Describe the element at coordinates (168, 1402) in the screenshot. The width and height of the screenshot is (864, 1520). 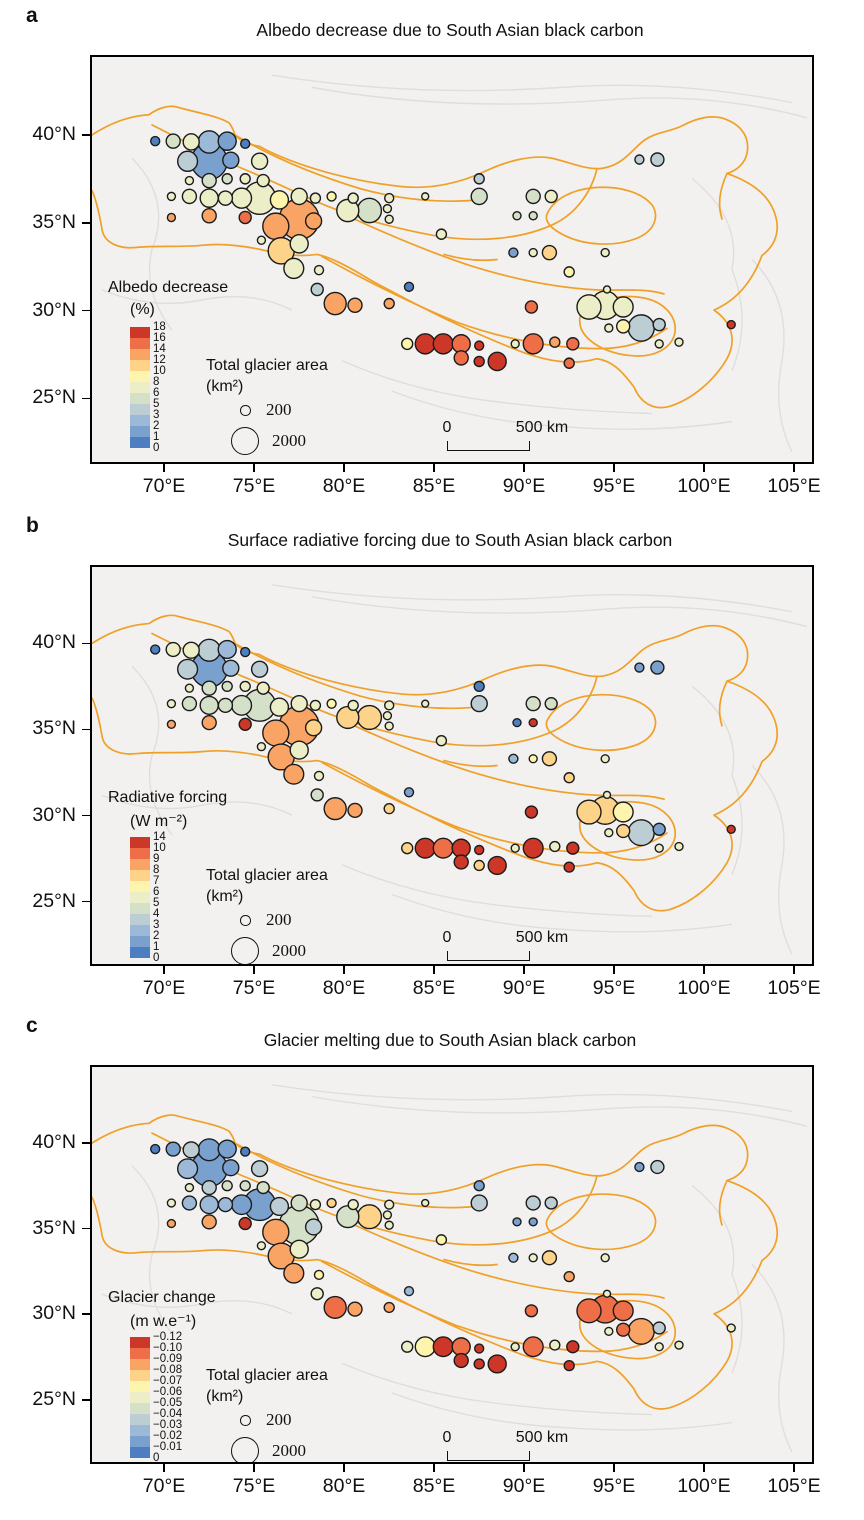
I see `colorbar-tick-label: −0.05` at that location.